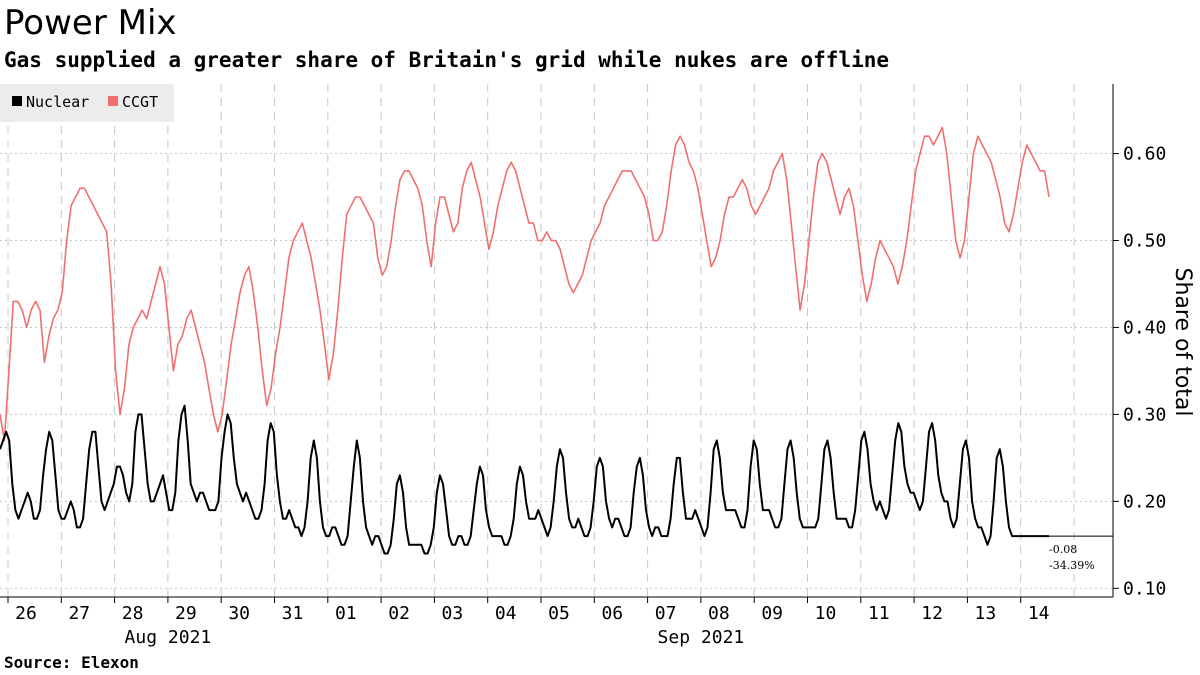  Describe the element at coordinates (399, 613) in the screenshot. I see `x-tick-label: 02` at that location.